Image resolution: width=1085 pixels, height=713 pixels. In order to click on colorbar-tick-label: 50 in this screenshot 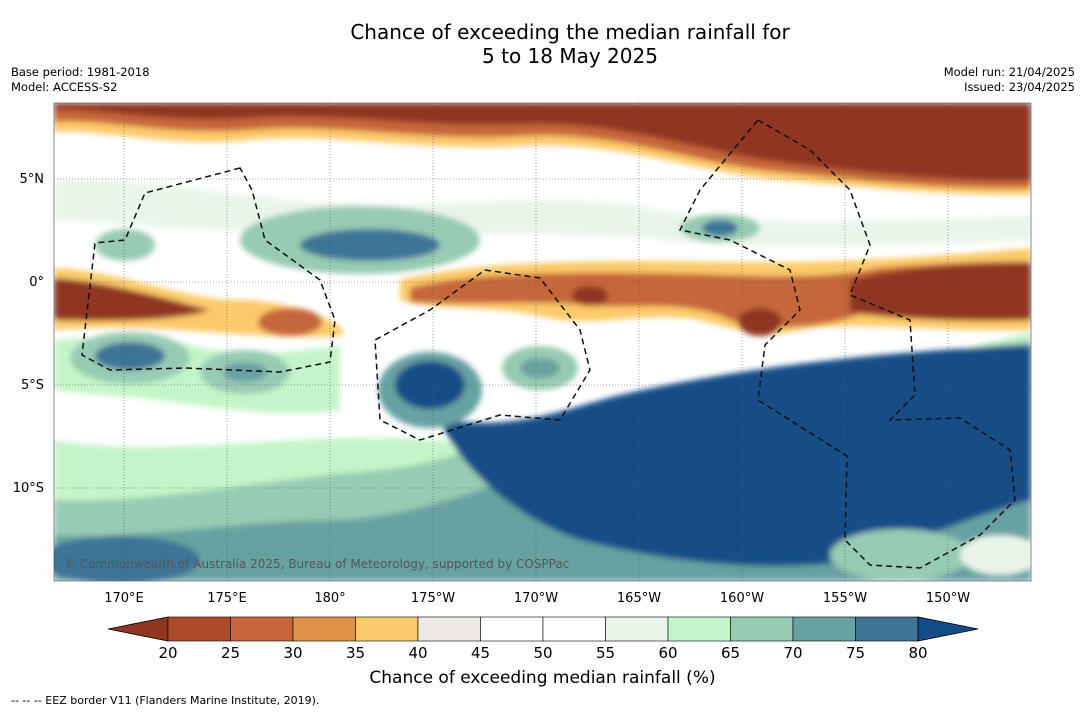, I will do `click(542, 653)`.